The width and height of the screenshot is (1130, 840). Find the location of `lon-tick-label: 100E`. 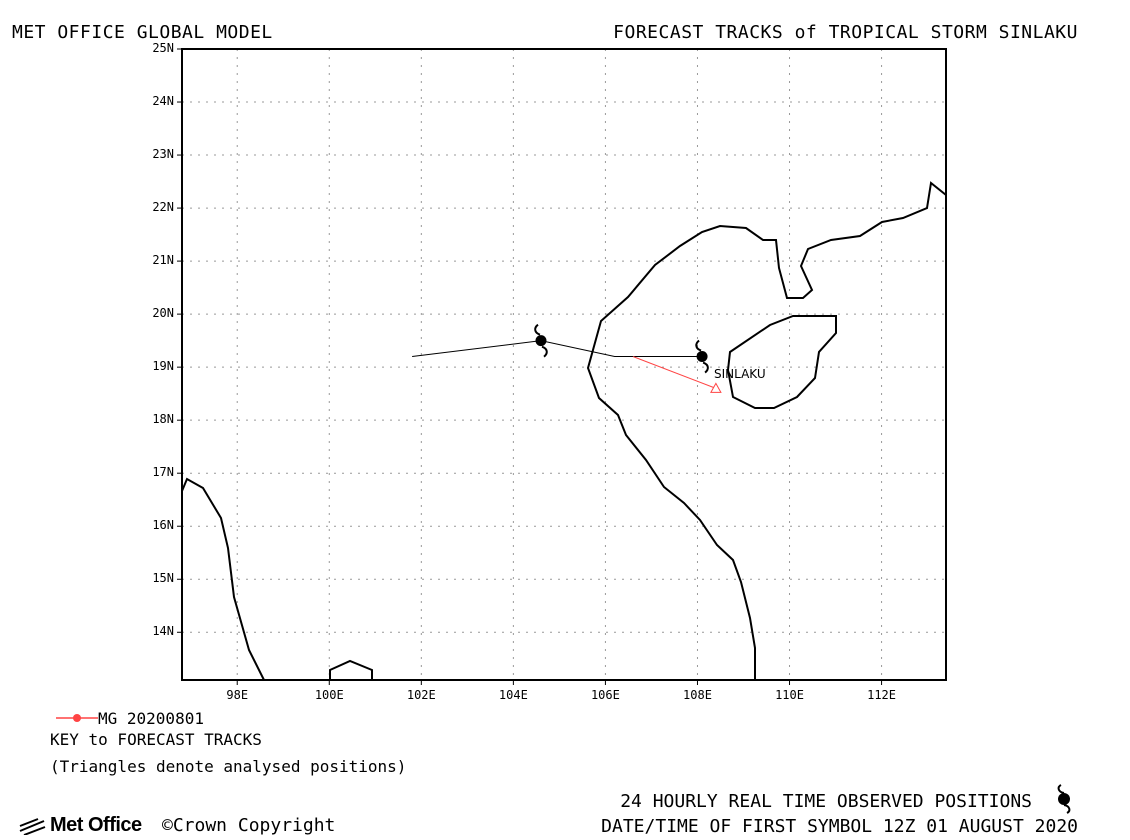

lon-tick-label: 100E is located at coordinates (329, 695).